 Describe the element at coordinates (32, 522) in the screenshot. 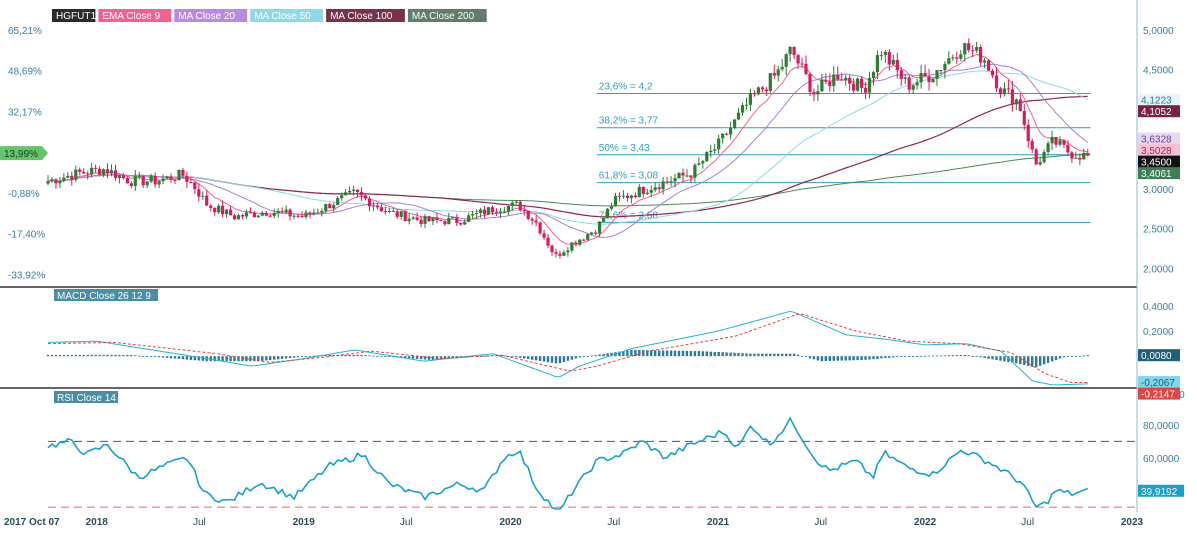

I see `x-axis-label: 2017 Oct 07` at that location.